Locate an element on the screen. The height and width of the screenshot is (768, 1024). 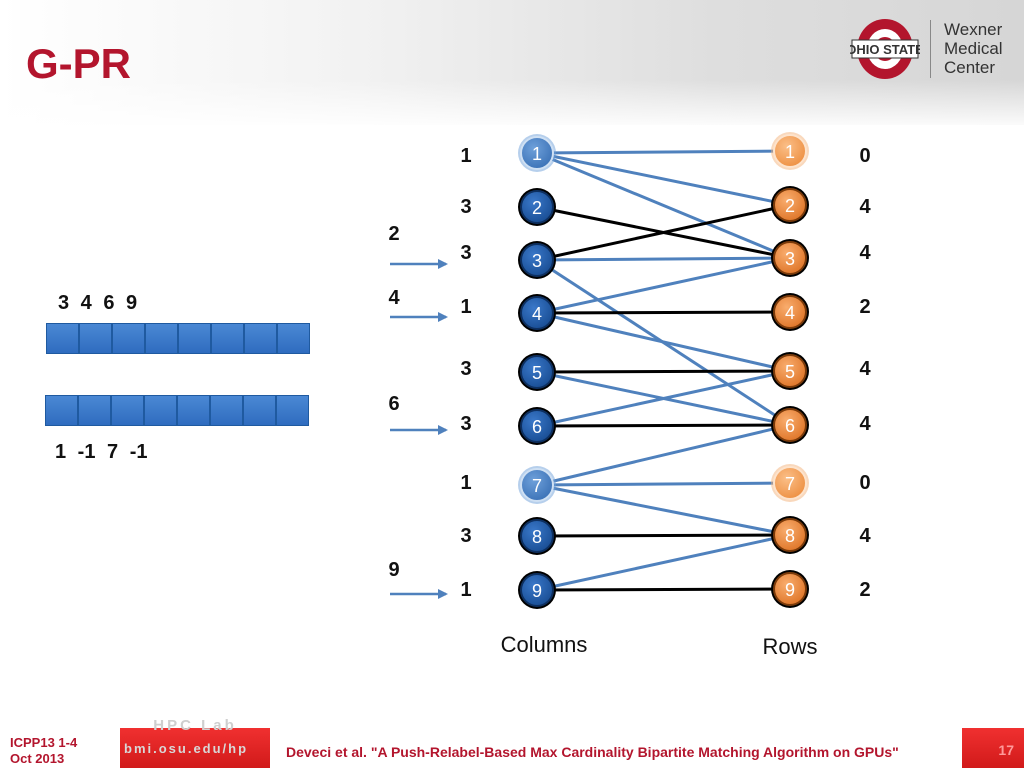
footer-left: ICPP13 1-4 Oct 2013 is located at coordinates (60, 748).